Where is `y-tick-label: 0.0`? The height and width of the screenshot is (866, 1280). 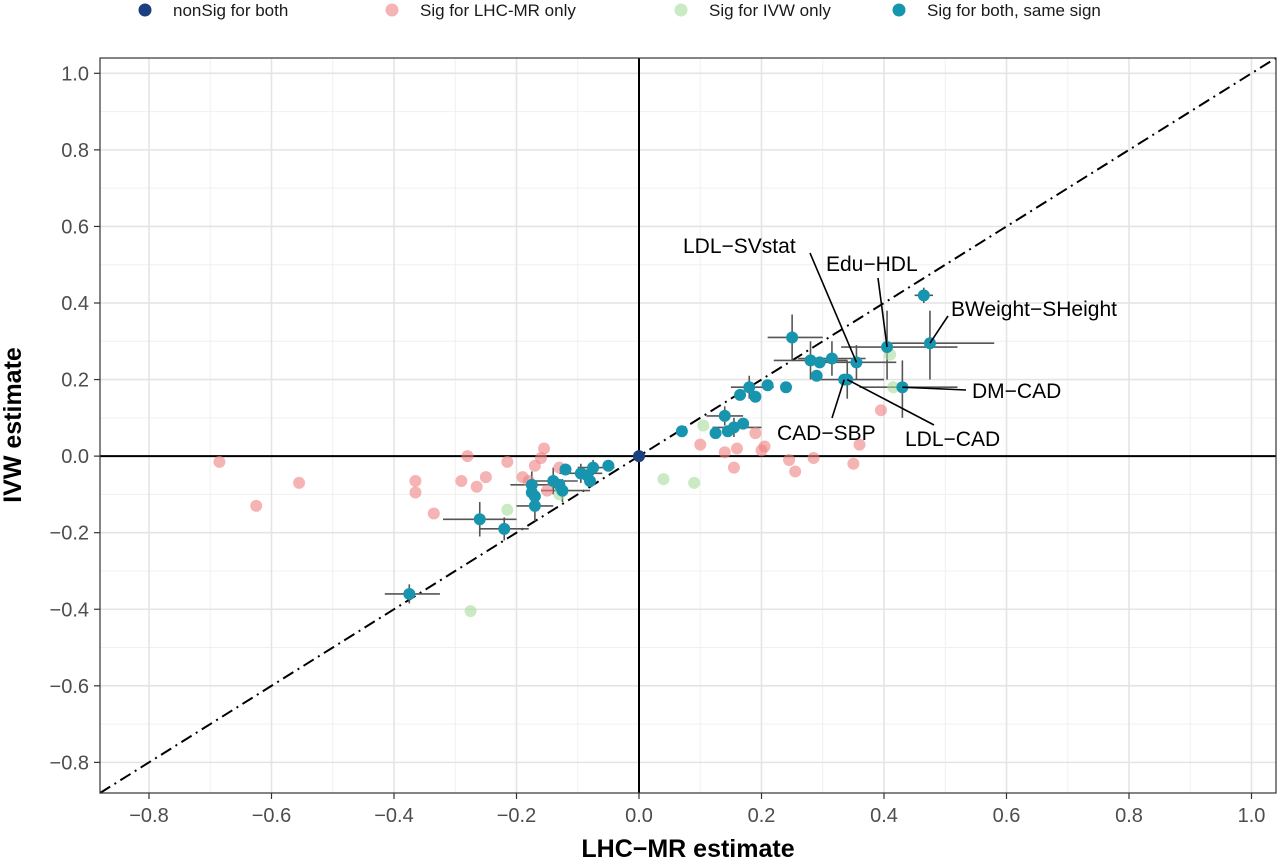 y-tick-label: 0.0 is located at coordinates (75, 457).